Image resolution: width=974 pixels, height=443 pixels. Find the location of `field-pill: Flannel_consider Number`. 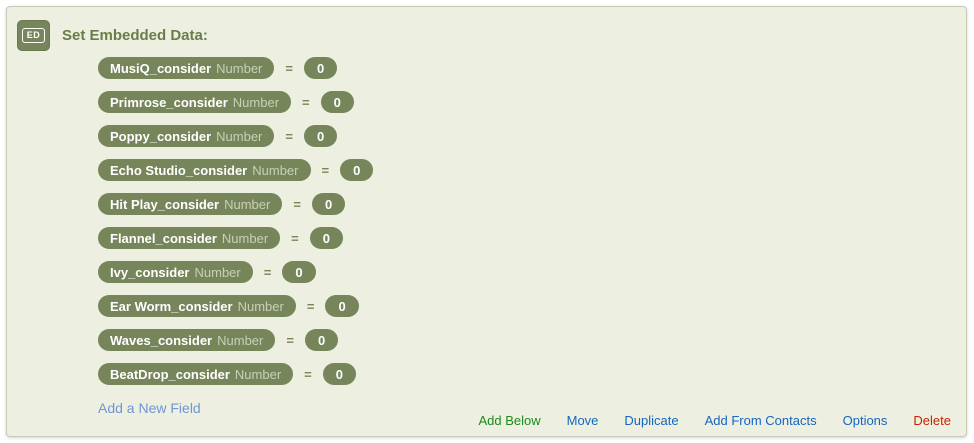

field-pill: Flannel_consider Number is located at coordinates (189, 238).